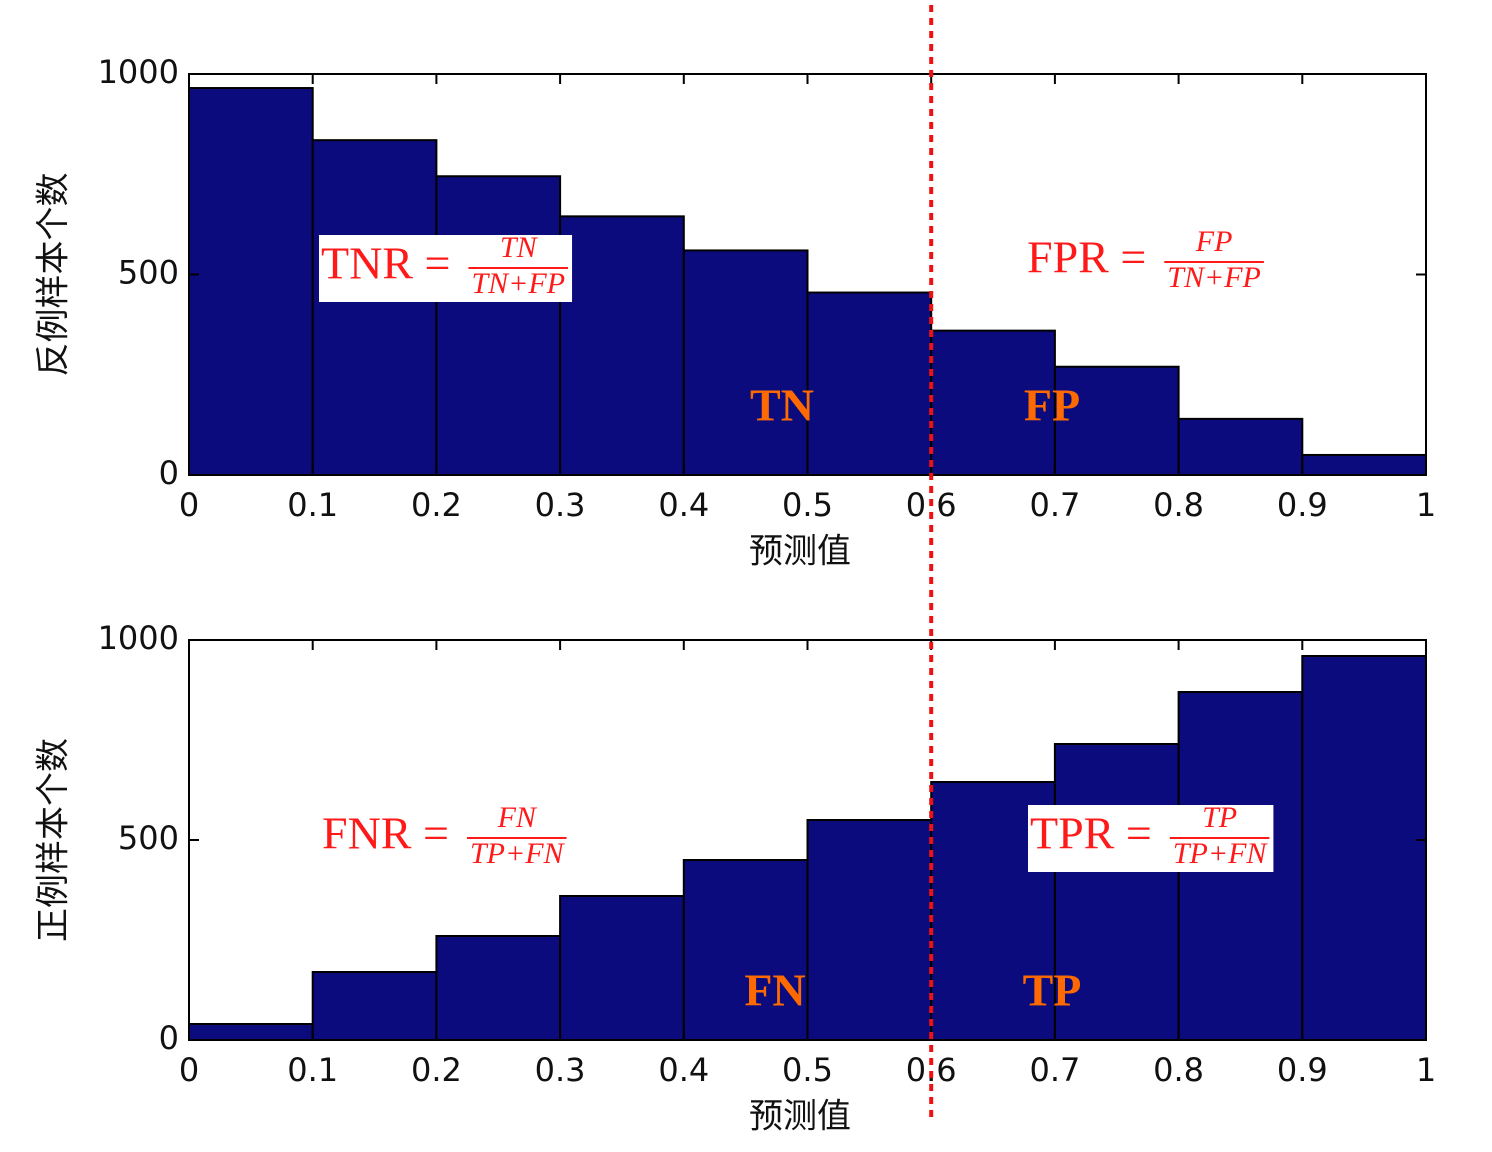 The image size is (1492, 1152). What do you see at coordinates (54, 840) in the screenshot?
I see `y-axis-label: 正例样本个数` at bounding box center [54, 840].